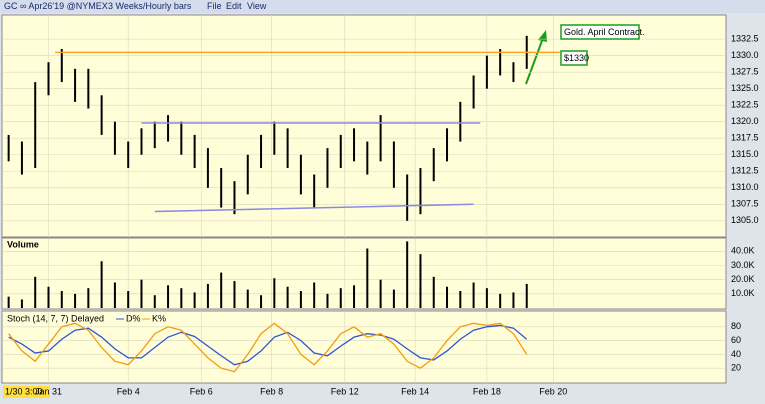 The width and height of the screenshot is (765, 404). Describe the element at coordinates (55, 318) in the screenshot. I see `stoch-title: Stoch (14, 7, 7) Delayed` at that location.